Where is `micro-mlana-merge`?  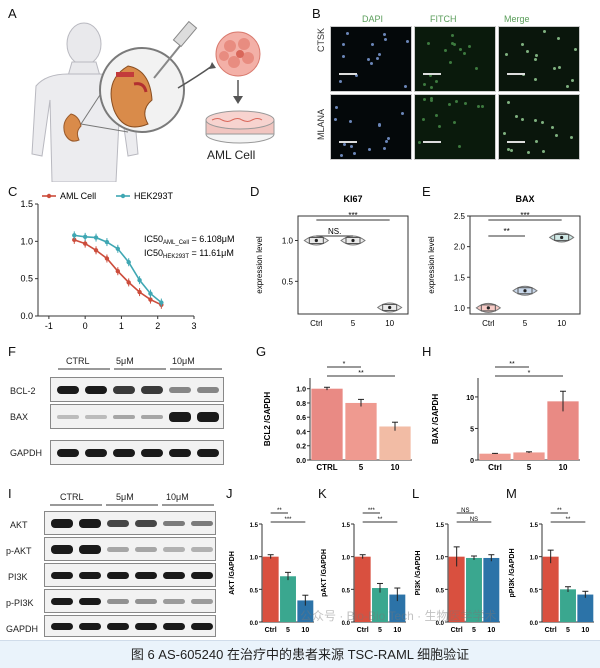 micro-mlana-merge is located at coordinates (539, 127).